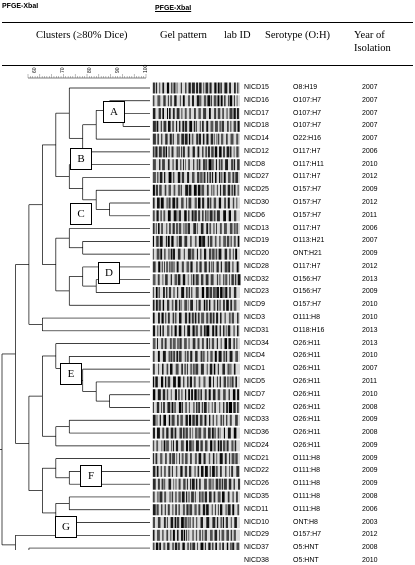 The width and height of the screenshot is (415, 565). Describe the element at coordinates (256, 458) in the screenshot. I see `row-lab-id: NICD21` at that location.